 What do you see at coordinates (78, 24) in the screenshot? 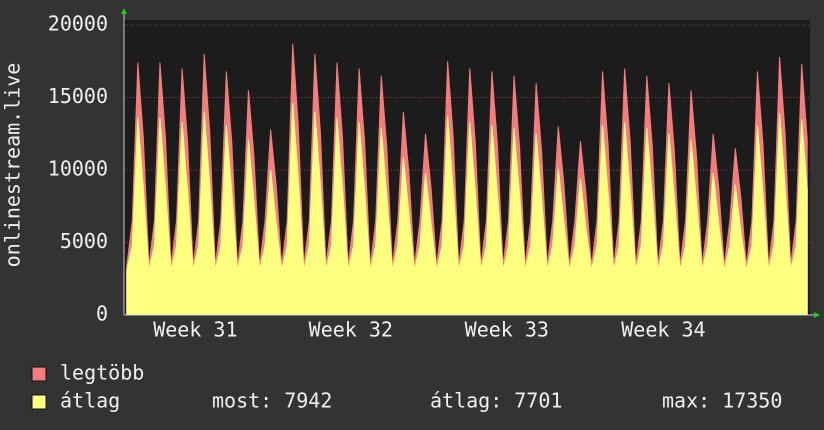
I see `y-tick-label: 20000` at bounding box center [78, 24].